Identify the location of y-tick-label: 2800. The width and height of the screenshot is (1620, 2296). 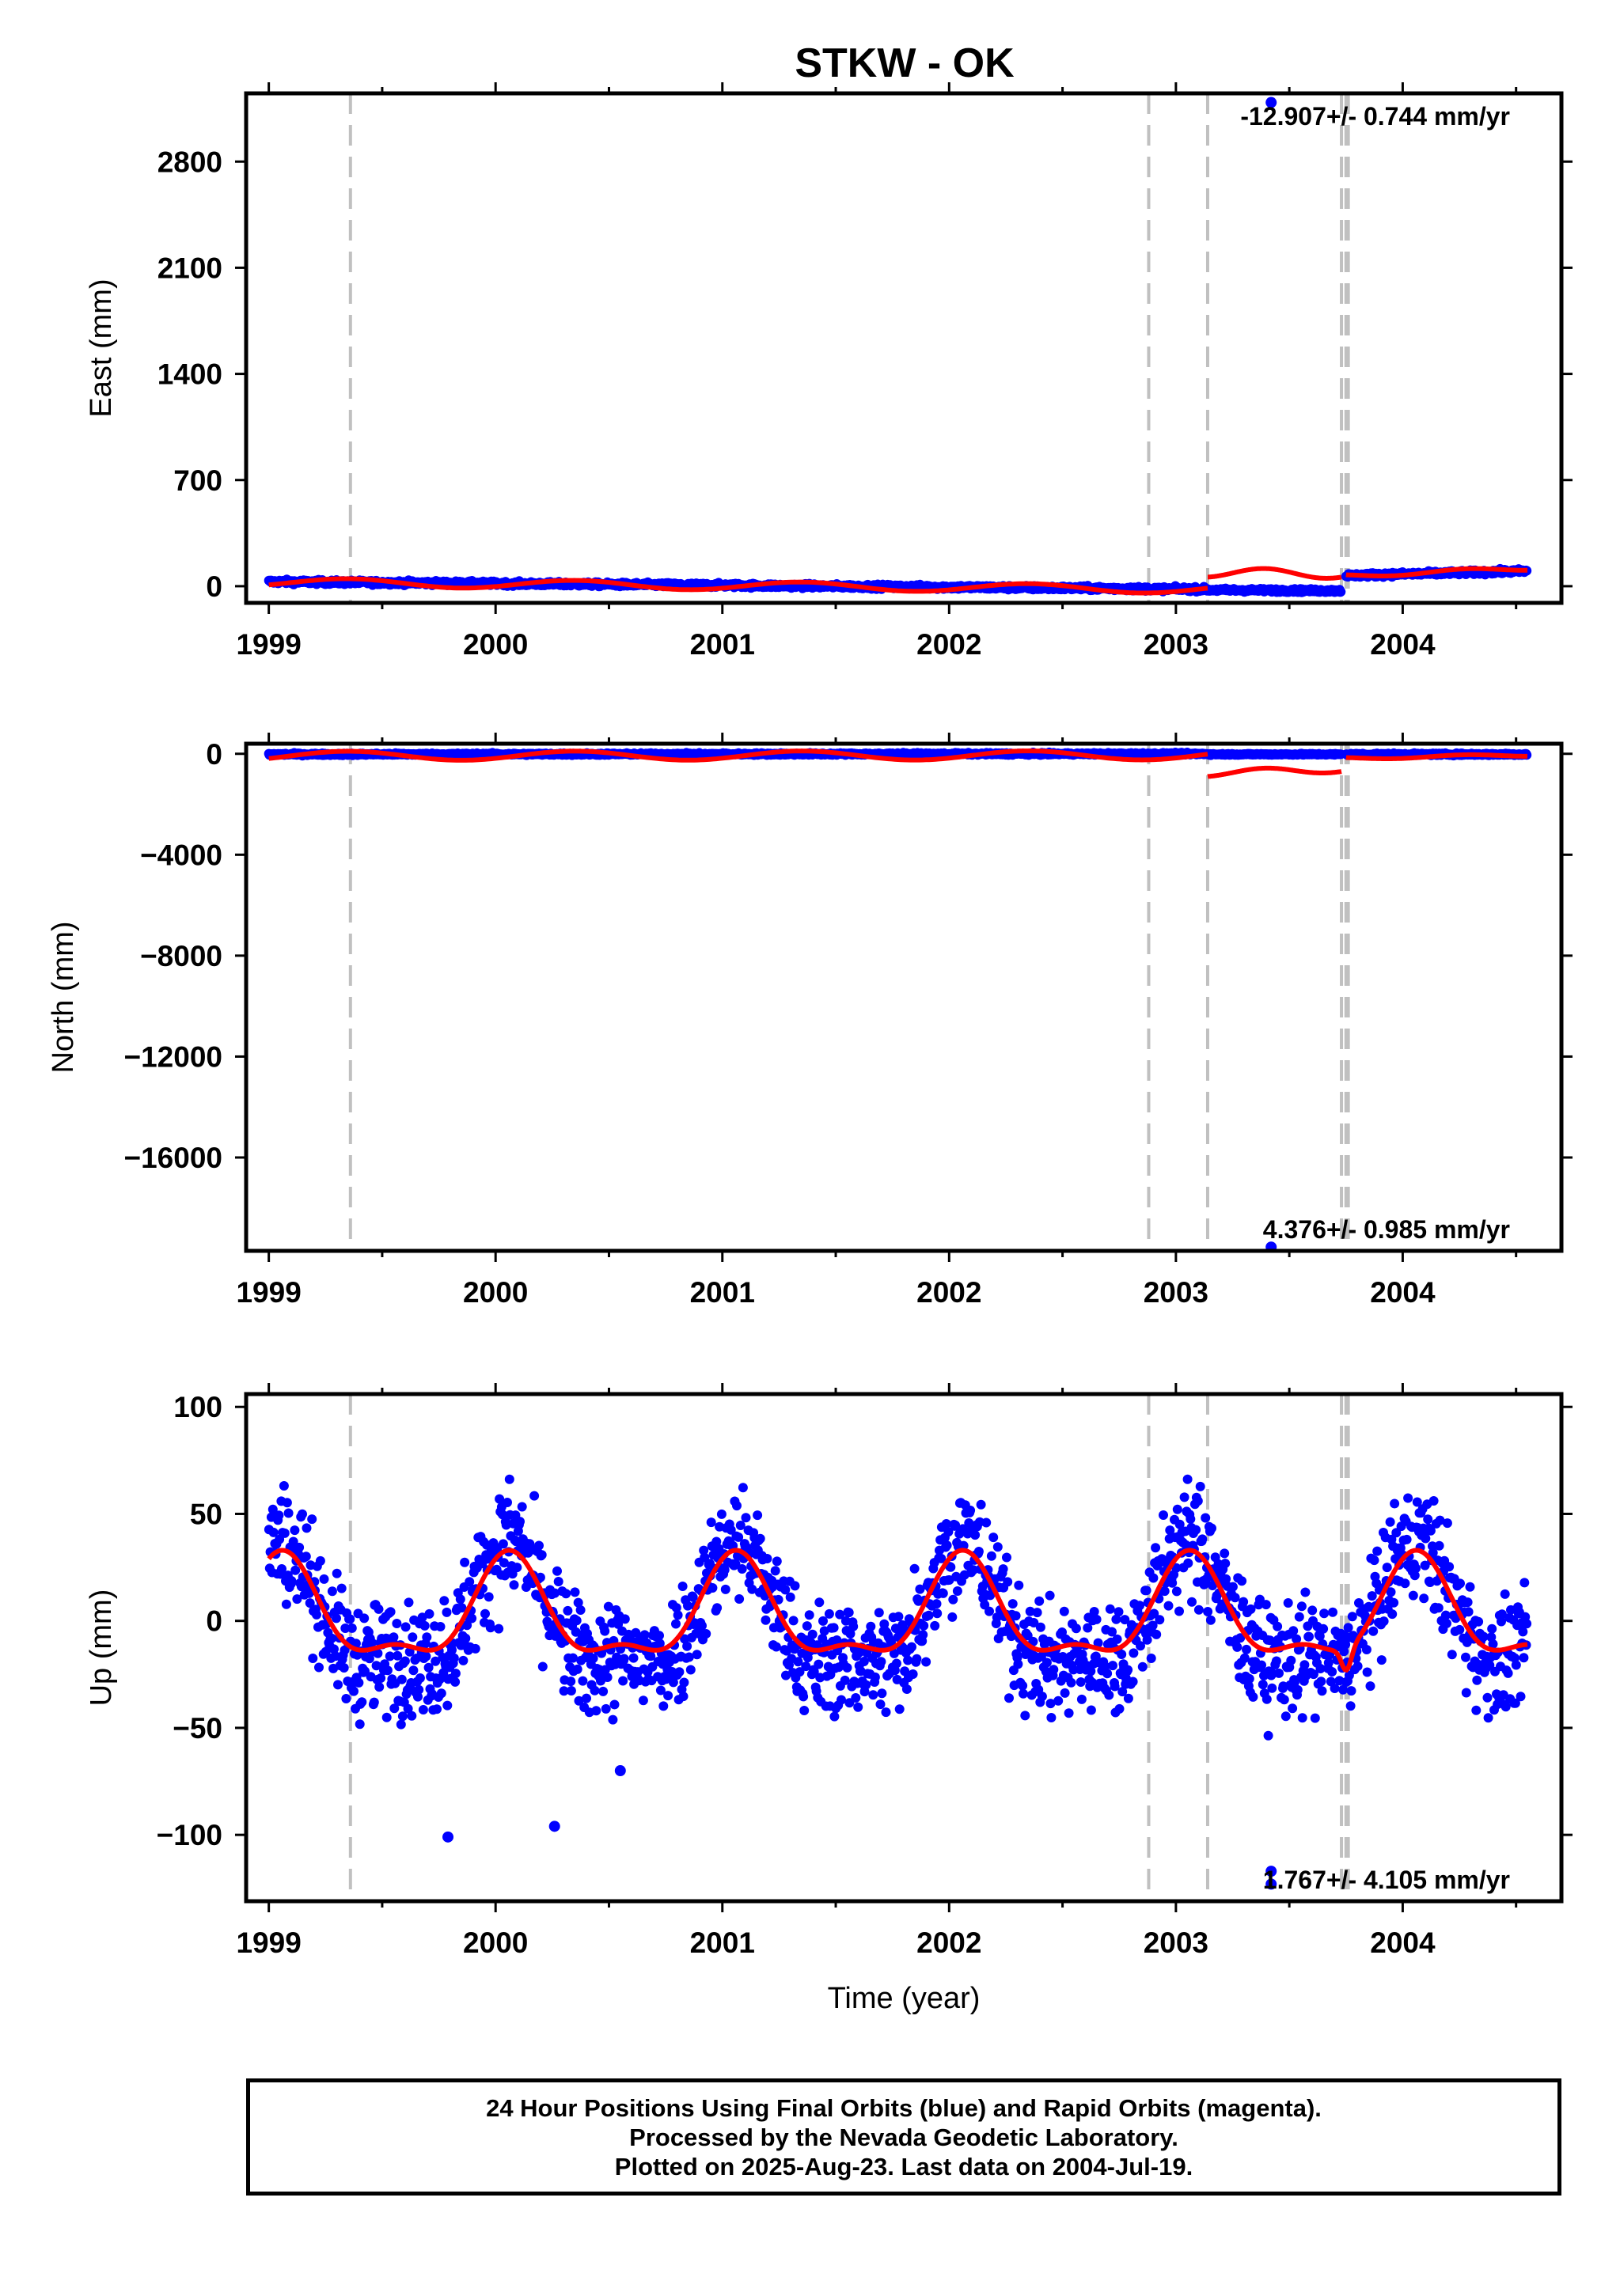
(189, 162).